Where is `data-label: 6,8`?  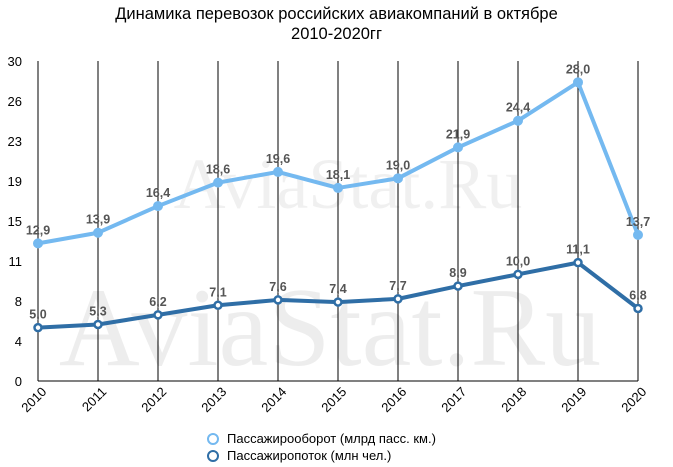 data-label: 6,8 is located at coordinates (637, 295).